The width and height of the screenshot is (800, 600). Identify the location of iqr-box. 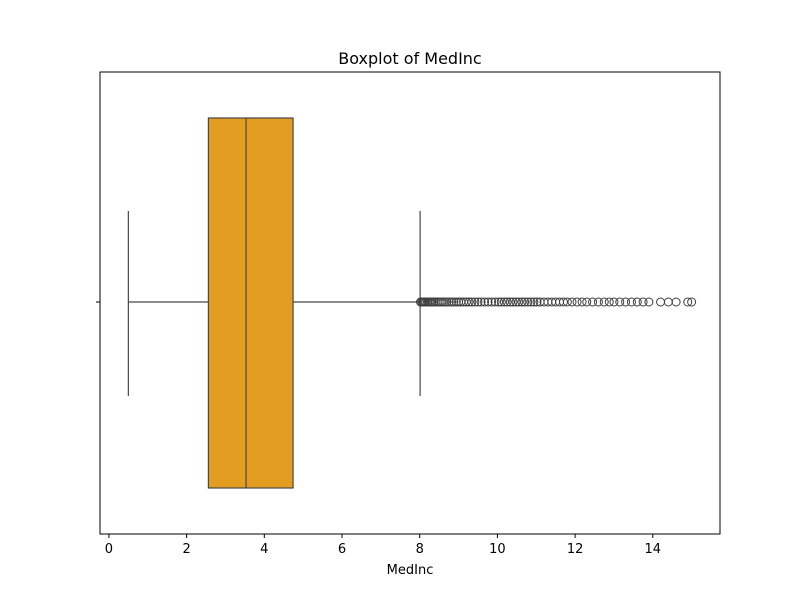
(250, 303).